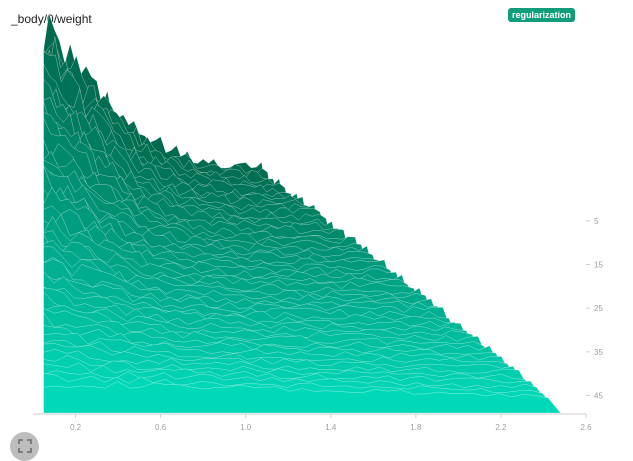 This screenshot has width=633, height=461. I want to click on fullscreen-button, so click(24, 446).